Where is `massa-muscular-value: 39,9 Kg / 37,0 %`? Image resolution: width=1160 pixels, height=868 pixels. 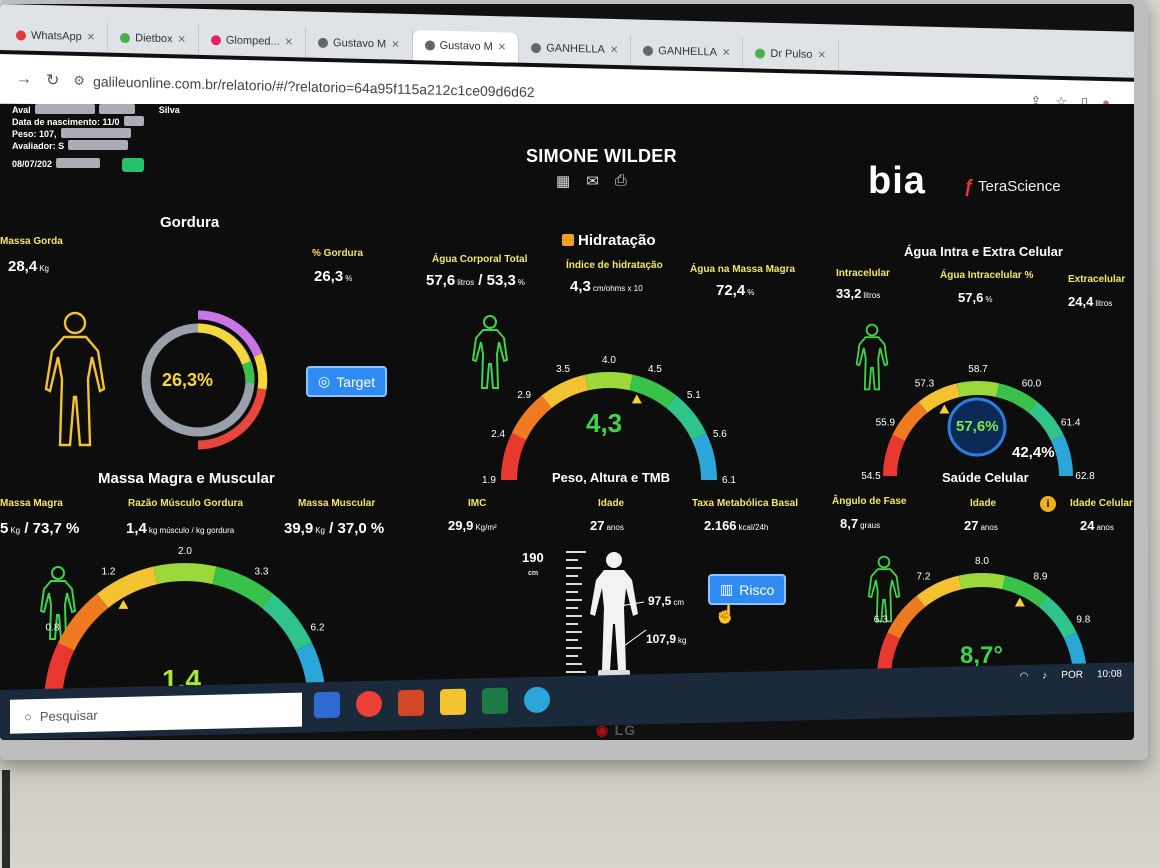
massa-muscular-value: 39,9 Kg / 37,0 % is located at coordinates (334, 528).